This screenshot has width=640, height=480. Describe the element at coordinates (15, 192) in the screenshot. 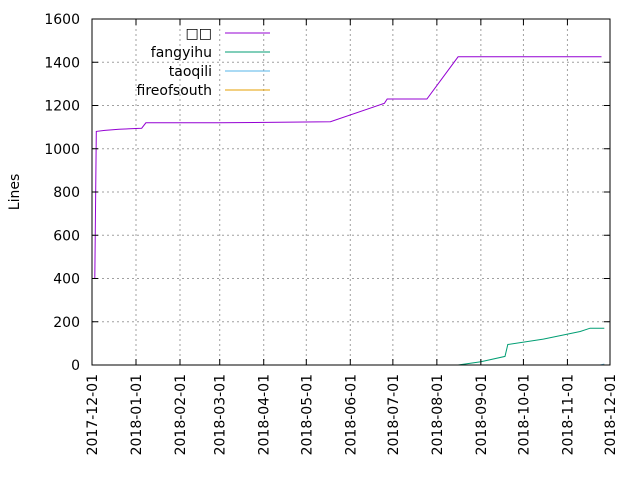

I see `y-axis-label: Lines` at that location.